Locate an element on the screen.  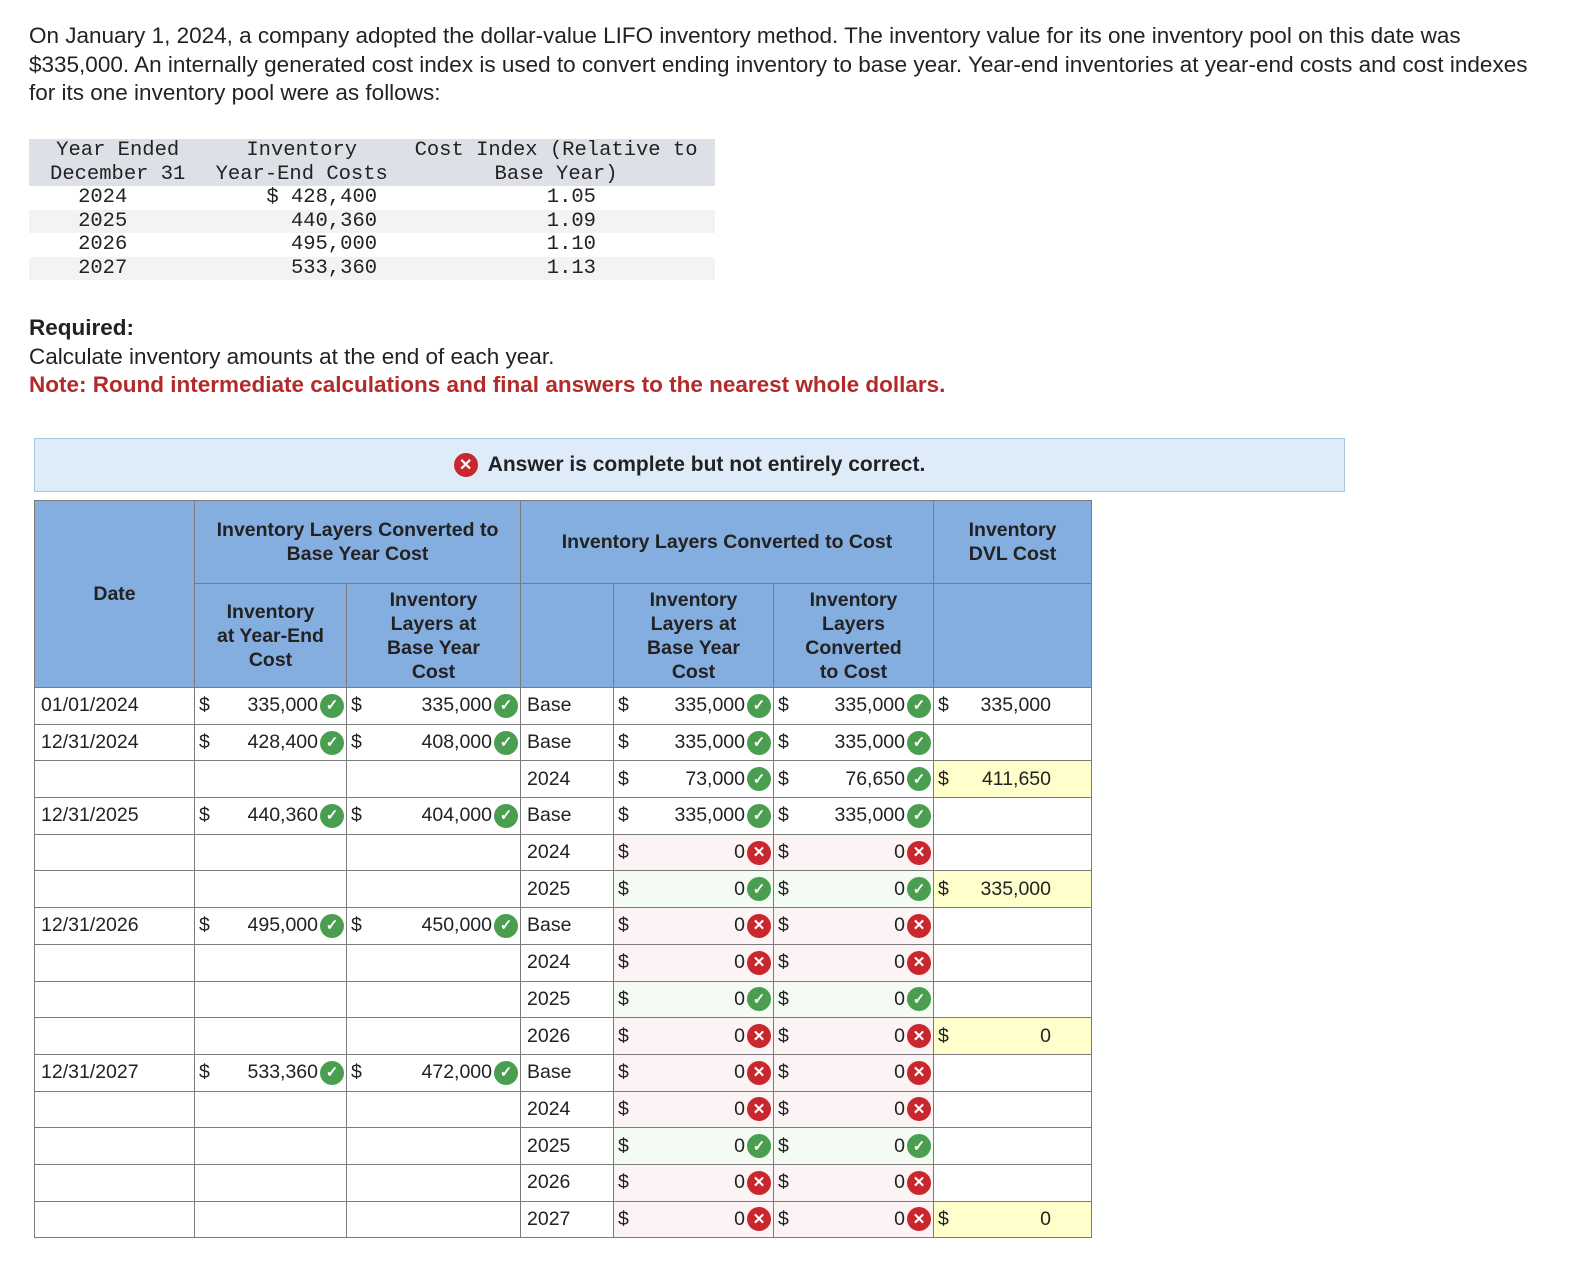
cost-layer-converted-input-value: 335,000 is located at coordinates (870, 705).